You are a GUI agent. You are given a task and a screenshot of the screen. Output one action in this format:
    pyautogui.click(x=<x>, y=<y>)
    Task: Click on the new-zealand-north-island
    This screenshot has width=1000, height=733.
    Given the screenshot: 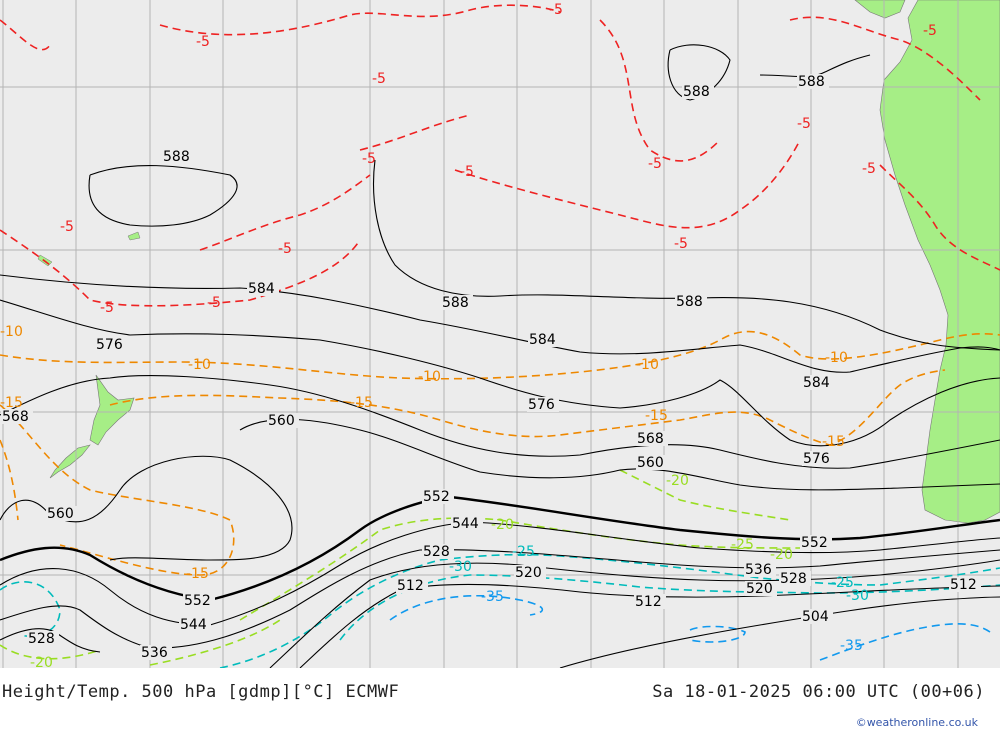 What is the action you would take?
    pyautogui.click(x=112, y=410)
    